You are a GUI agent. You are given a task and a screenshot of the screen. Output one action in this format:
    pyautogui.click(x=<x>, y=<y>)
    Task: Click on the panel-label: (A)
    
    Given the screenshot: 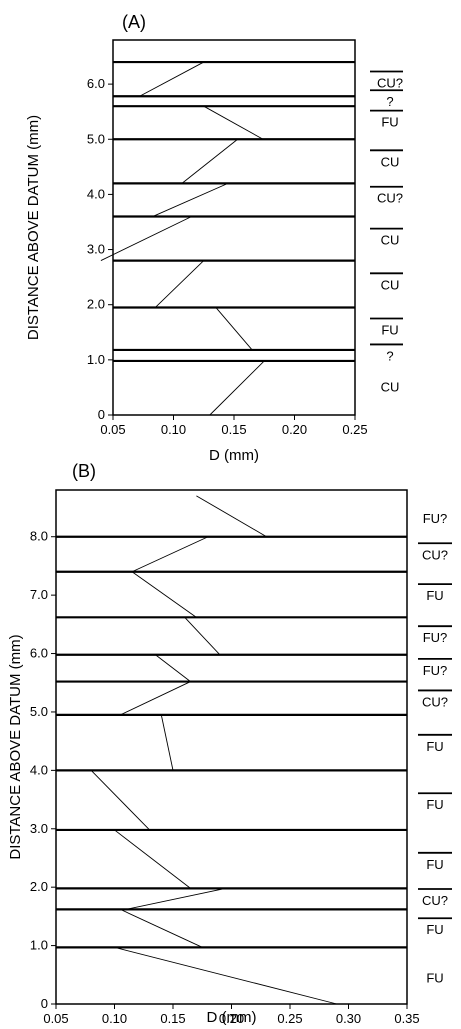 What is the action you would take?
    pyautogui.click(x=134, y=22)
    